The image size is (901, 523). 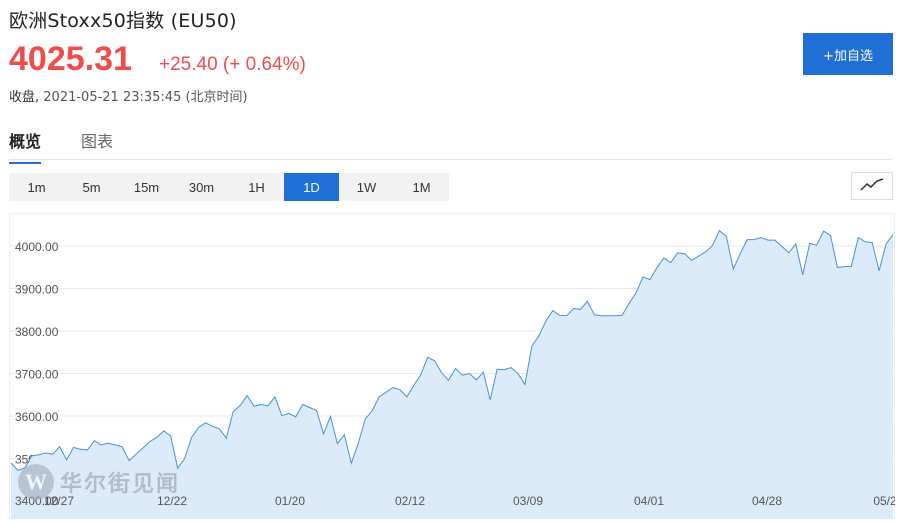 I want to click on x-tick-label: 05/2, so click(x=884, y=501).